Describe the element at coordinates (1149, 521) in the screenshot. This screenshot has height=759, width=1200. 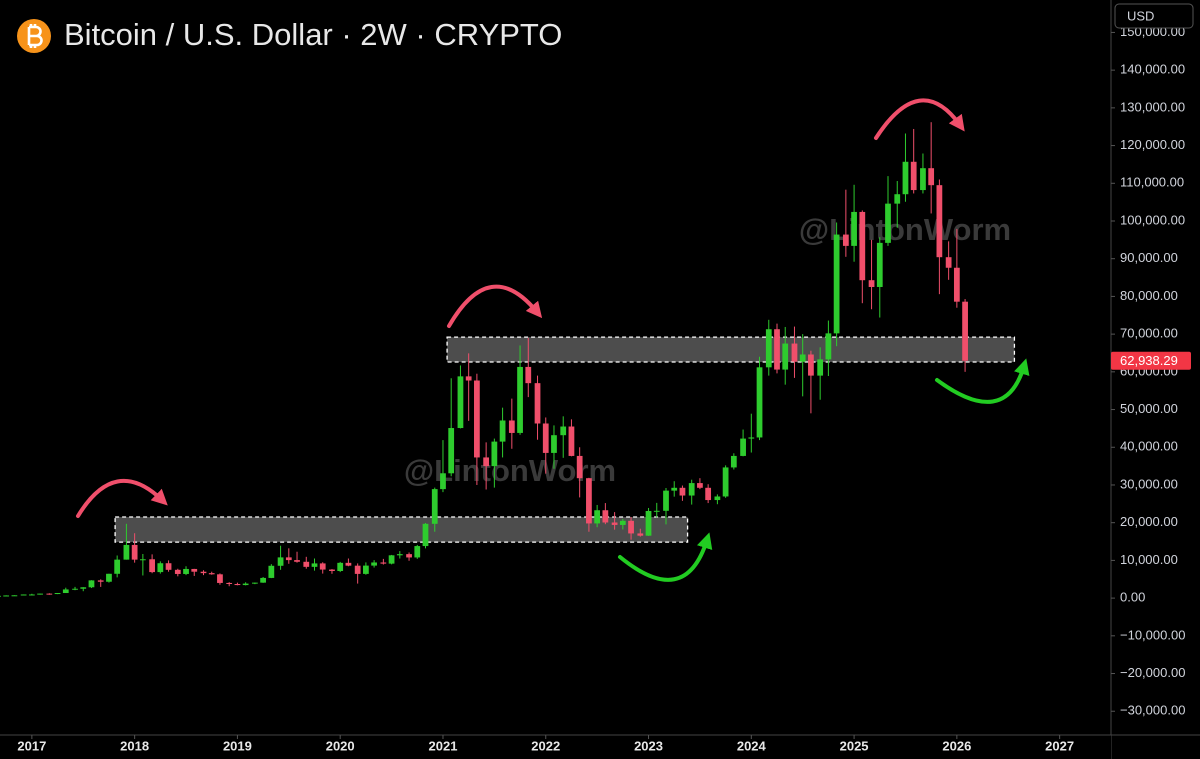
I see `y-tick-label: 20,000.00` at that location.